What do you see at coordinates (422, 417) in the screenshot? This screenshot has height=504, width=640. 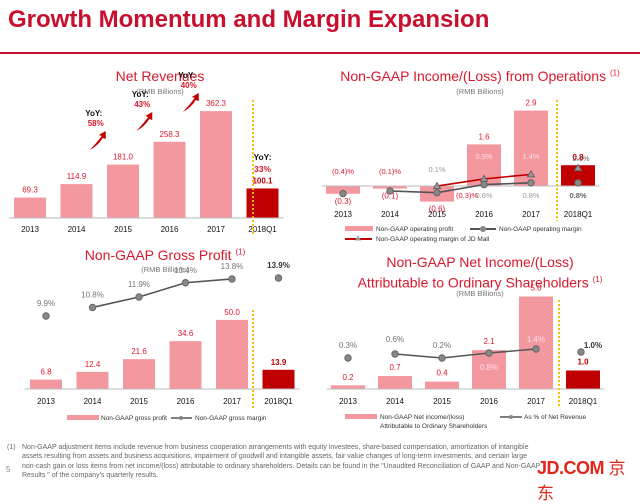 I see `legend-label-net-income: Non-GAAP Net income/(loss)` at bounding box center [422, 417].